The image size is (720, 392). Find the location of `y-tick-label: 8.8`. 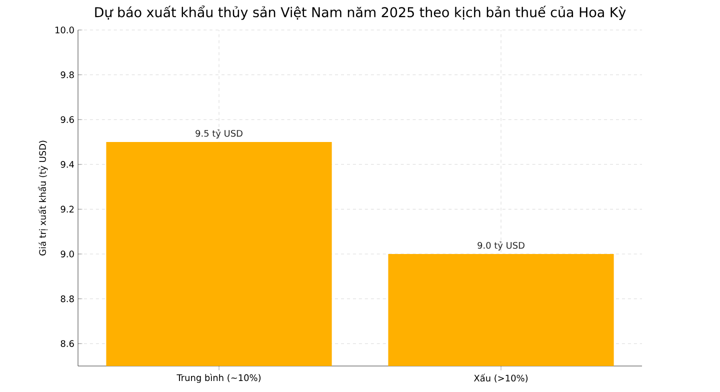

y-tick-label: 8.8 is located at coordinates (67, 298).